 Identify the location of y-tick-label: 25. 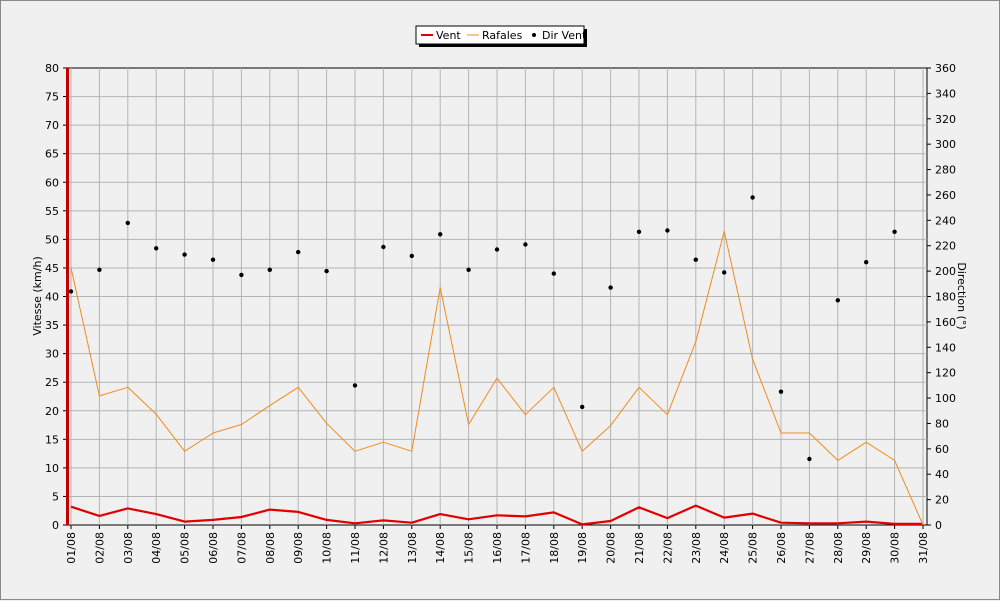
(52, 382).